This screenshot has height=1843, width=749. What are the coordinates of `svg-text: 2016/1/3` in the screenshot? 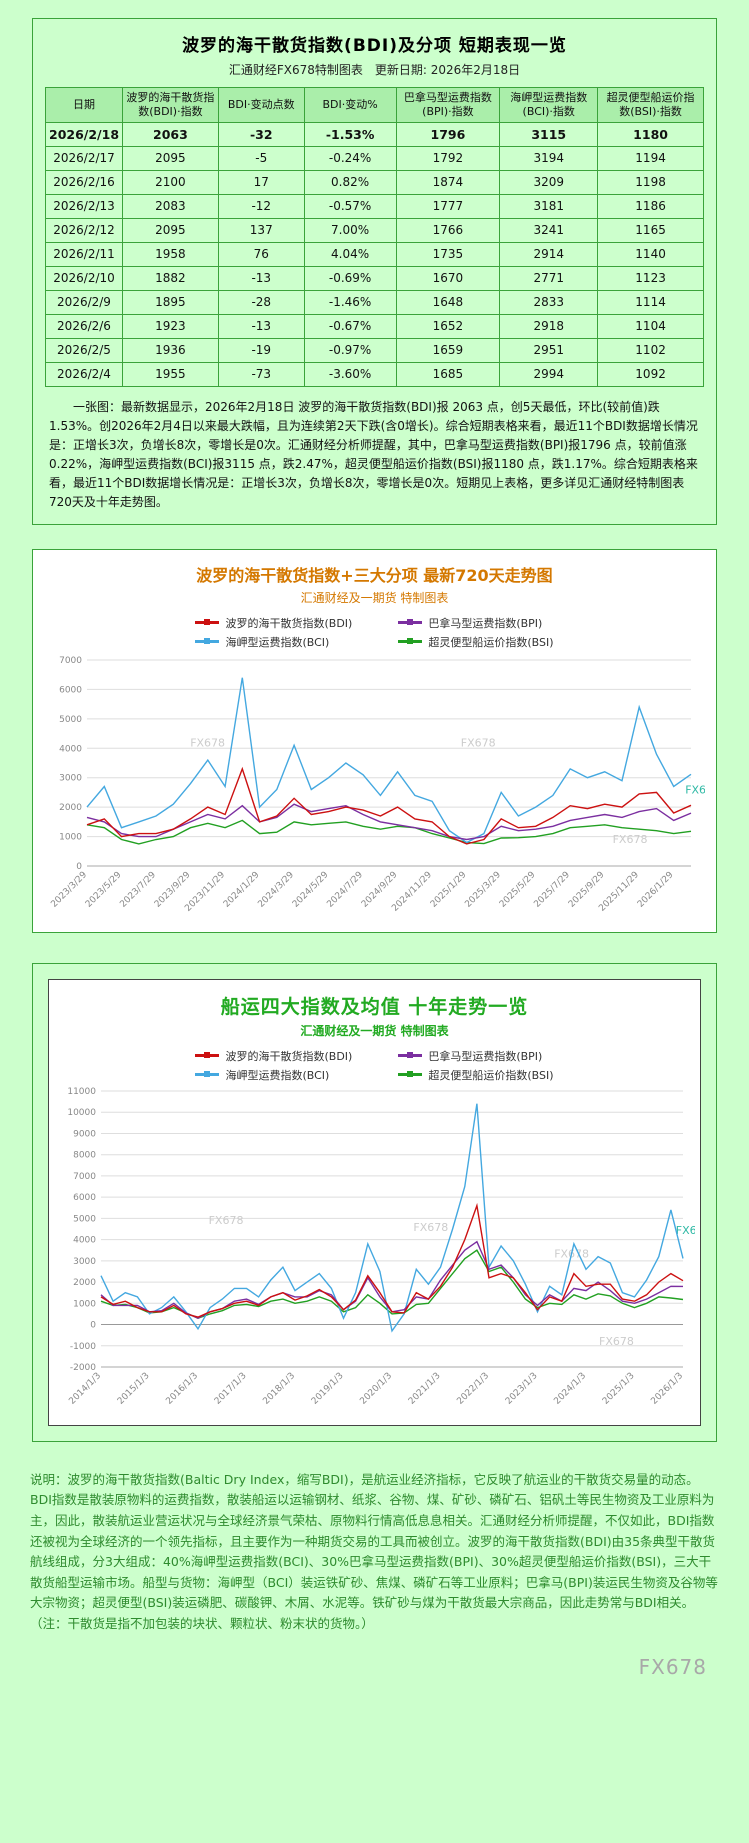 It's located at (182, 1389).